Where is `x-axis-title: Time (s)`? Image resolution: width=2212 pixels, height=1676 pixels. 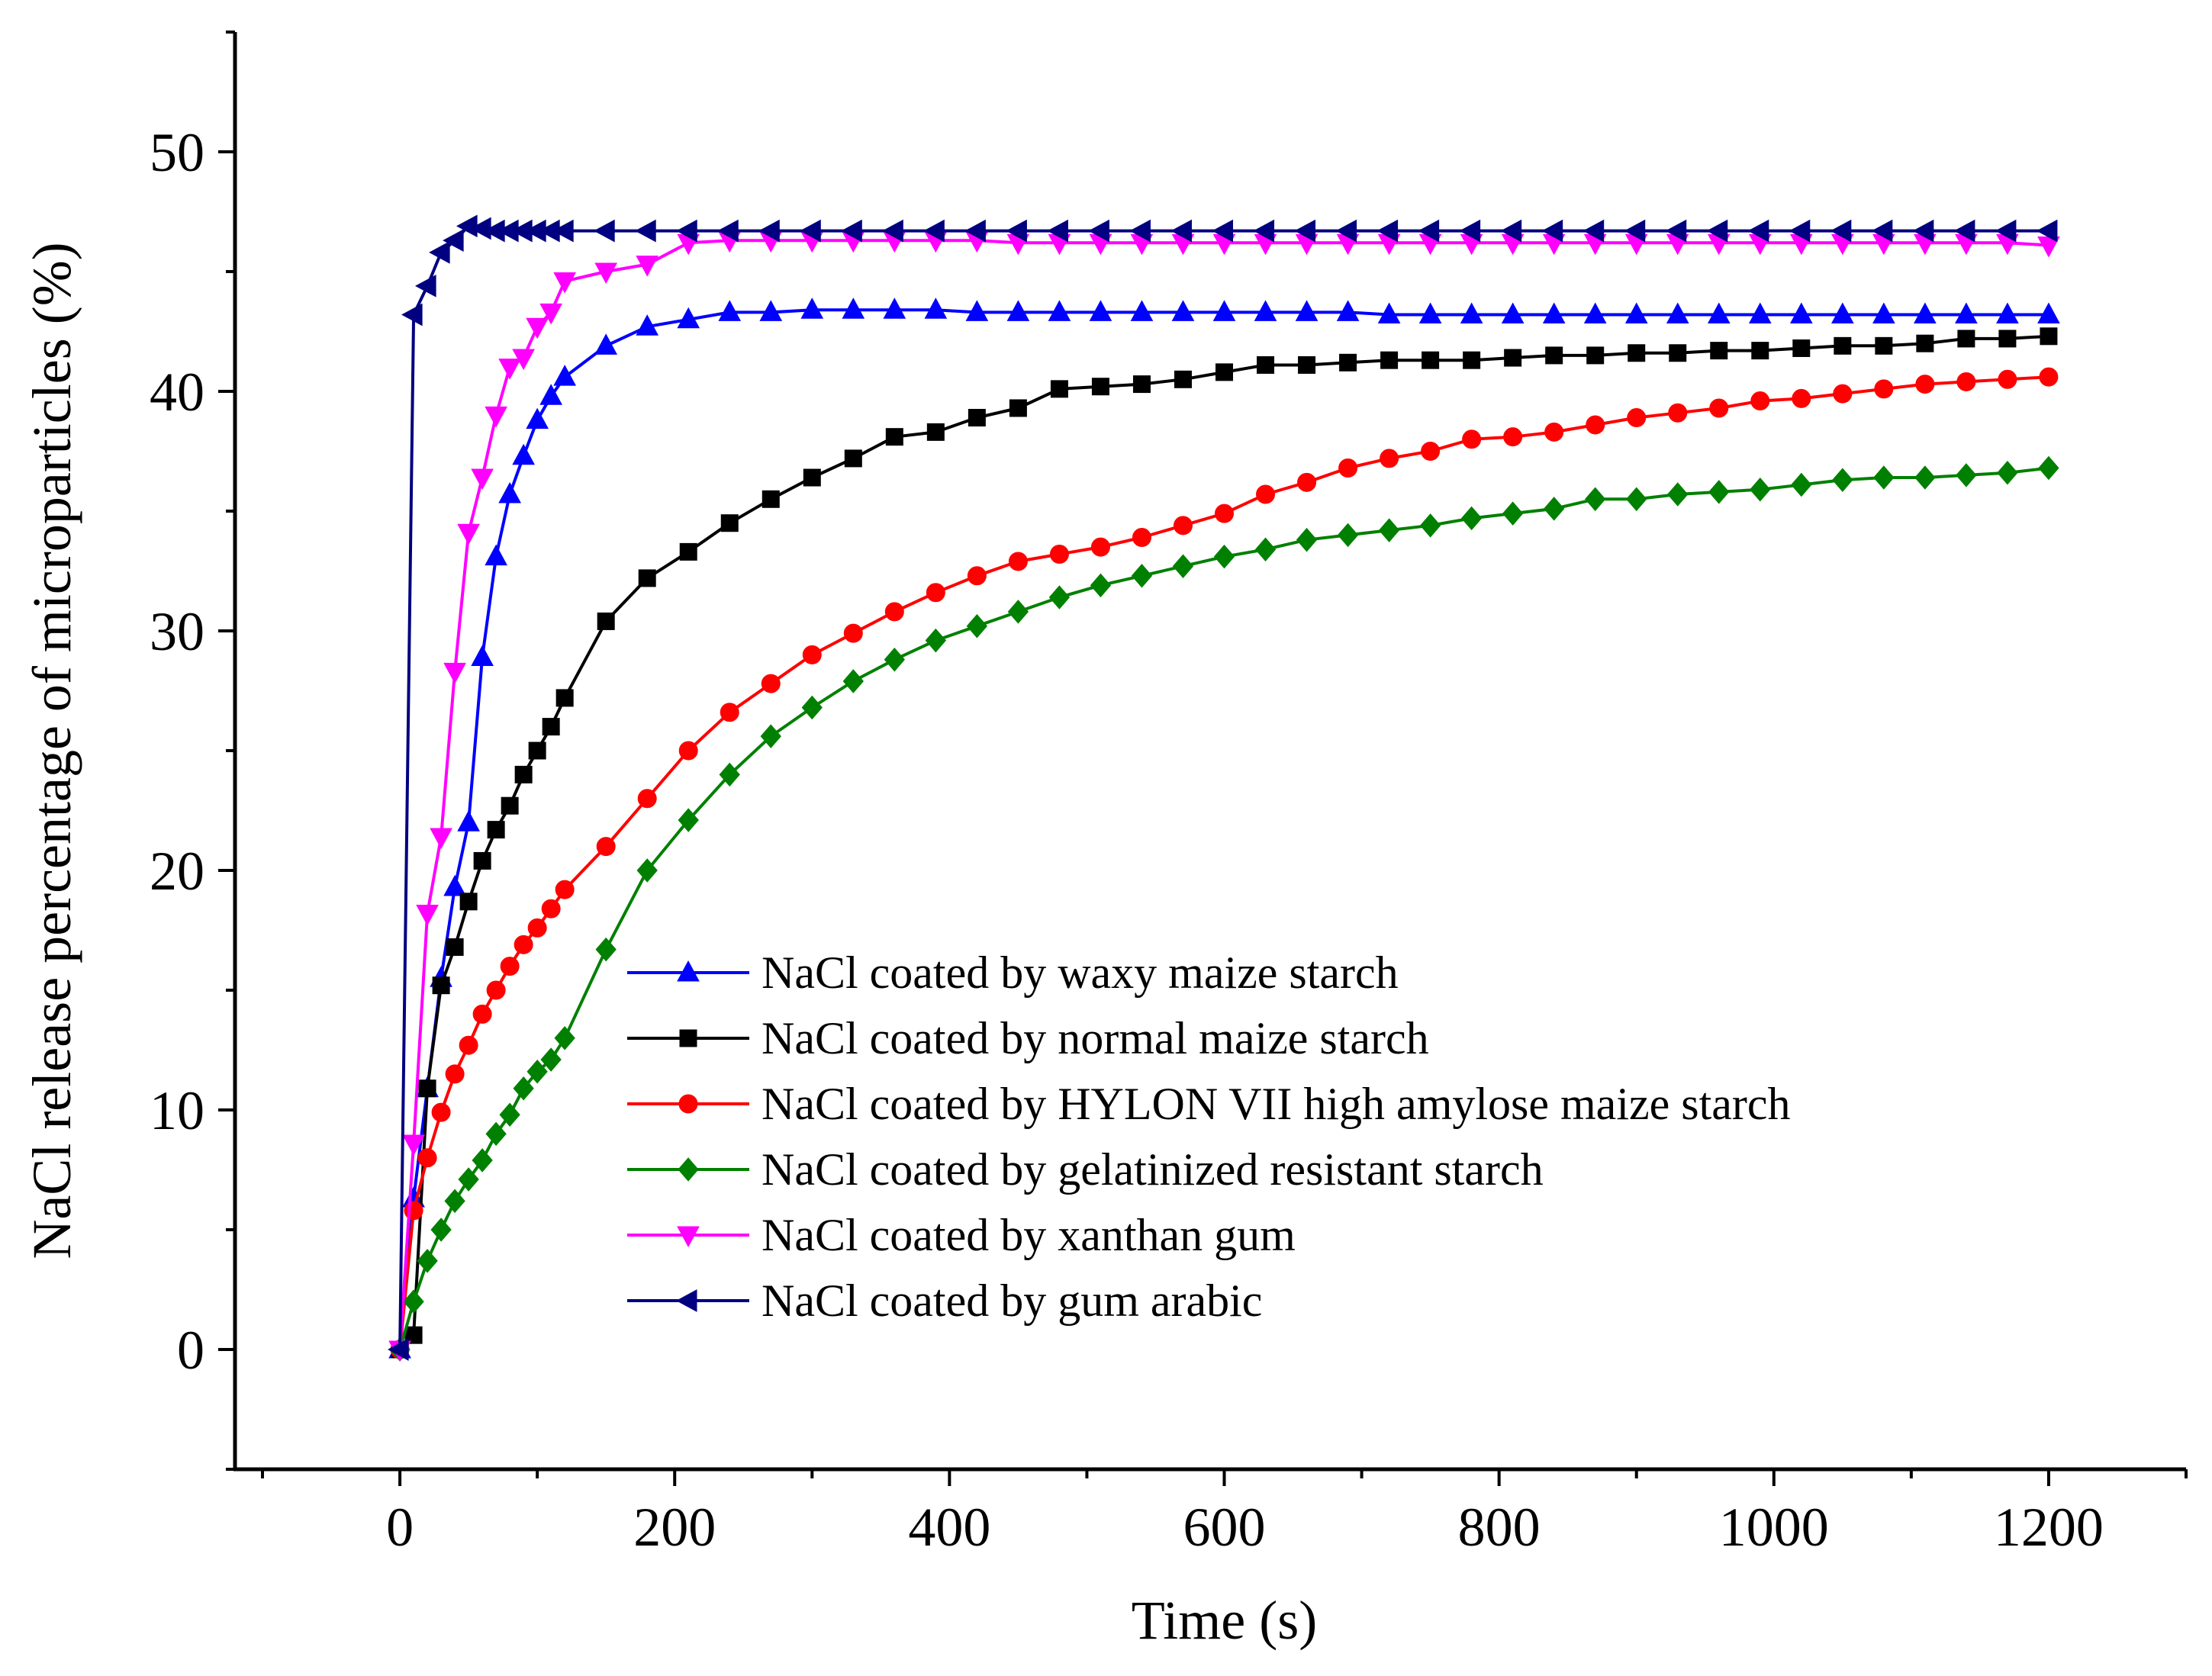
x-axis-title: Time (s) is located at coordinates (1224, 1620).